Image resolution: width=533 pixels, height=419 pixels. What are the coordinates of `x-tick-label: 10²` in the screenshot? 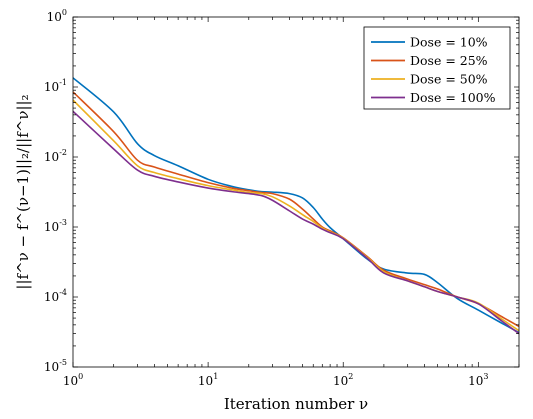 It's located at (343, 380).